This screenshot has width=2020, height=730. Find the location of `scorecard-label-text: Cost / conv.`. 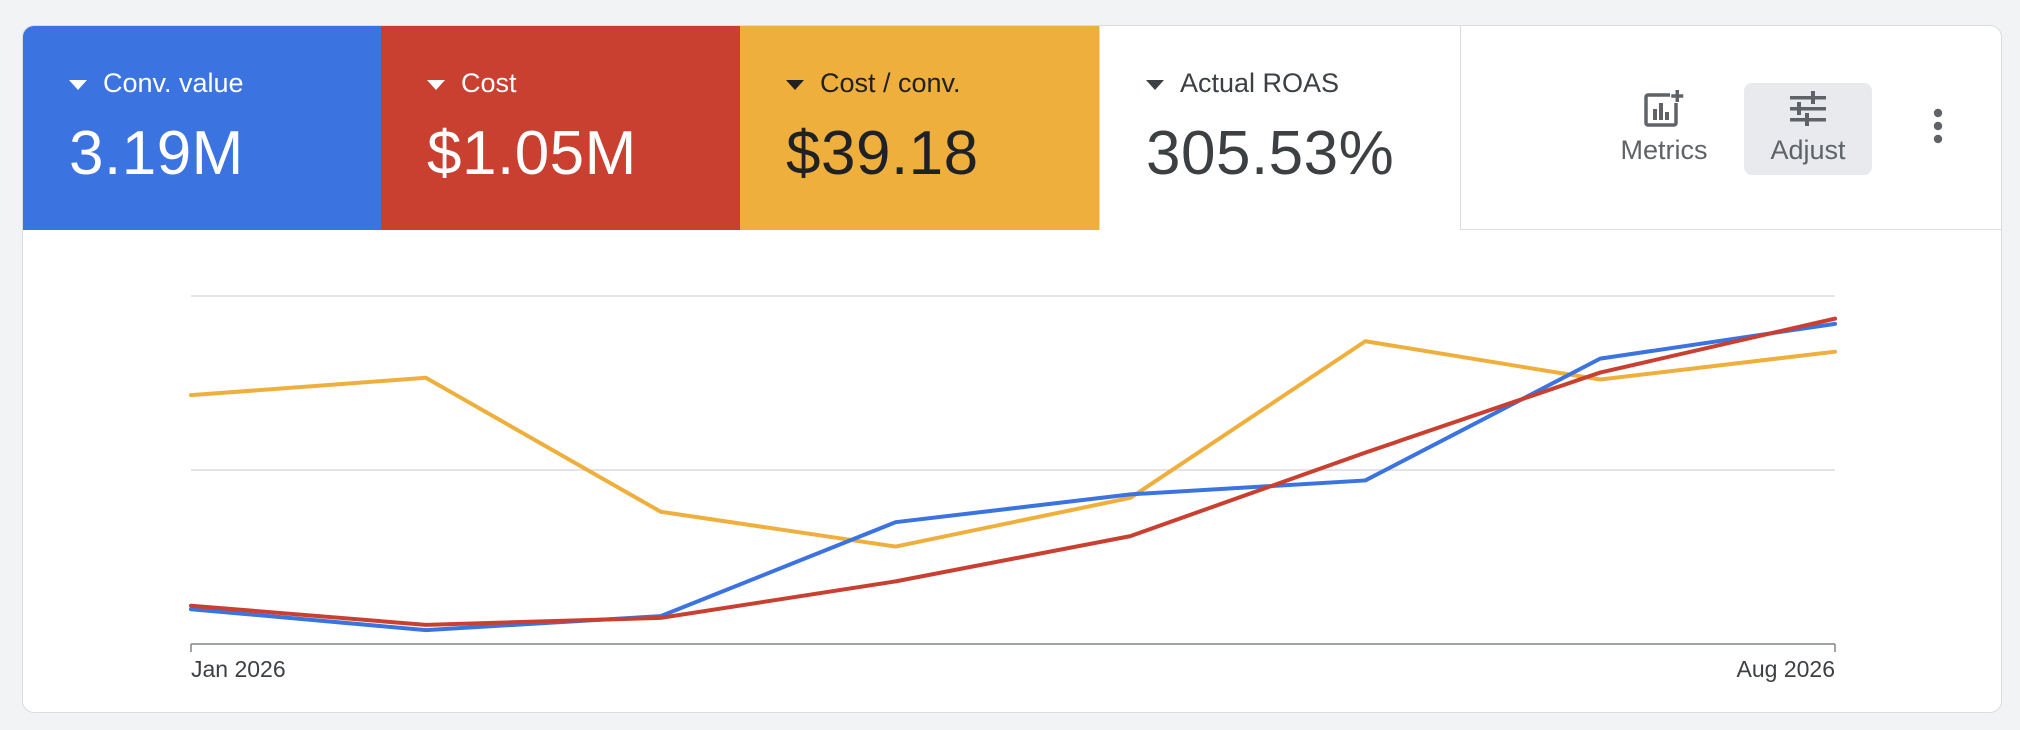

scorecard-label-text: Cost / conv. is located at coordinates (890, 83).